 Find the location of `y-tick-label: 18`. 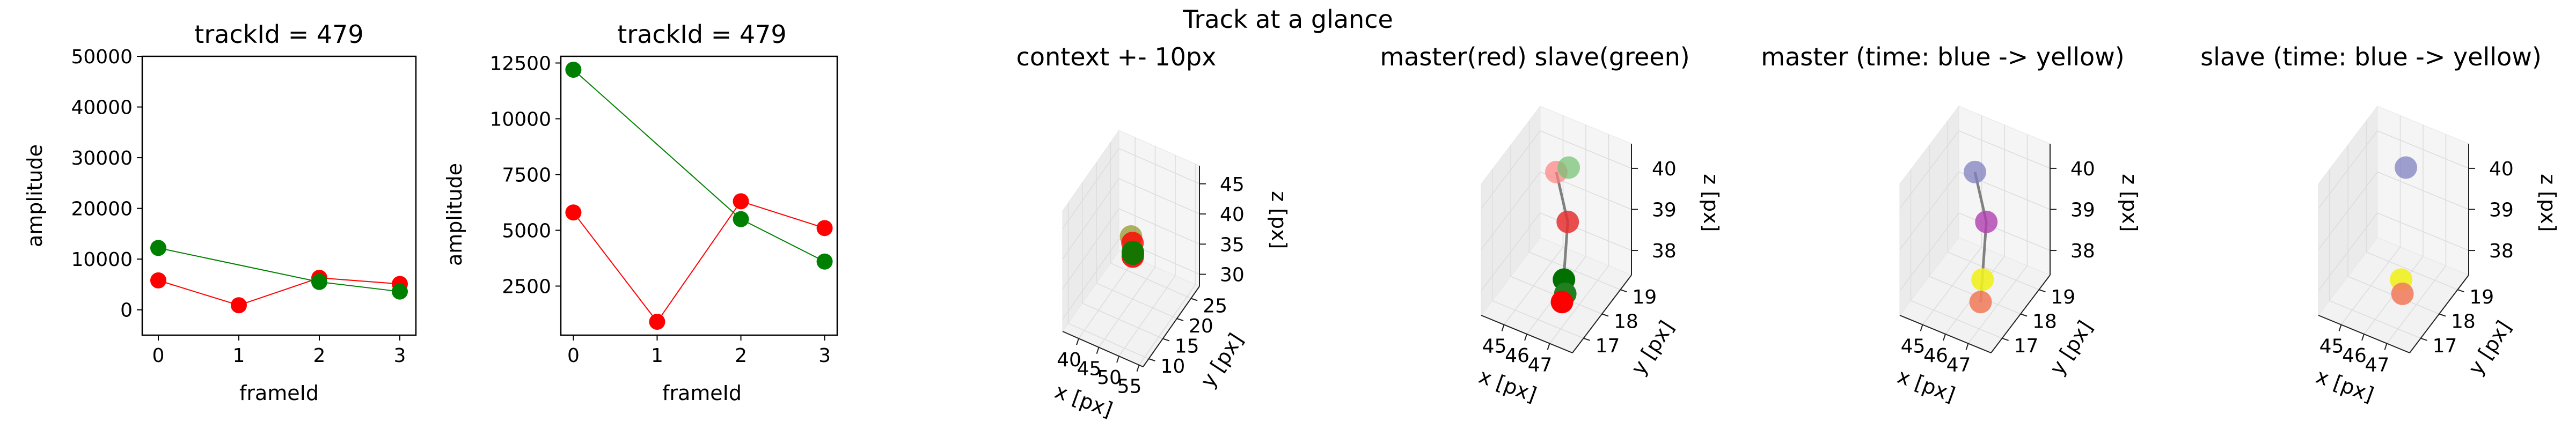

y-tick-label: 18 is located at coordinates (1626, 322).